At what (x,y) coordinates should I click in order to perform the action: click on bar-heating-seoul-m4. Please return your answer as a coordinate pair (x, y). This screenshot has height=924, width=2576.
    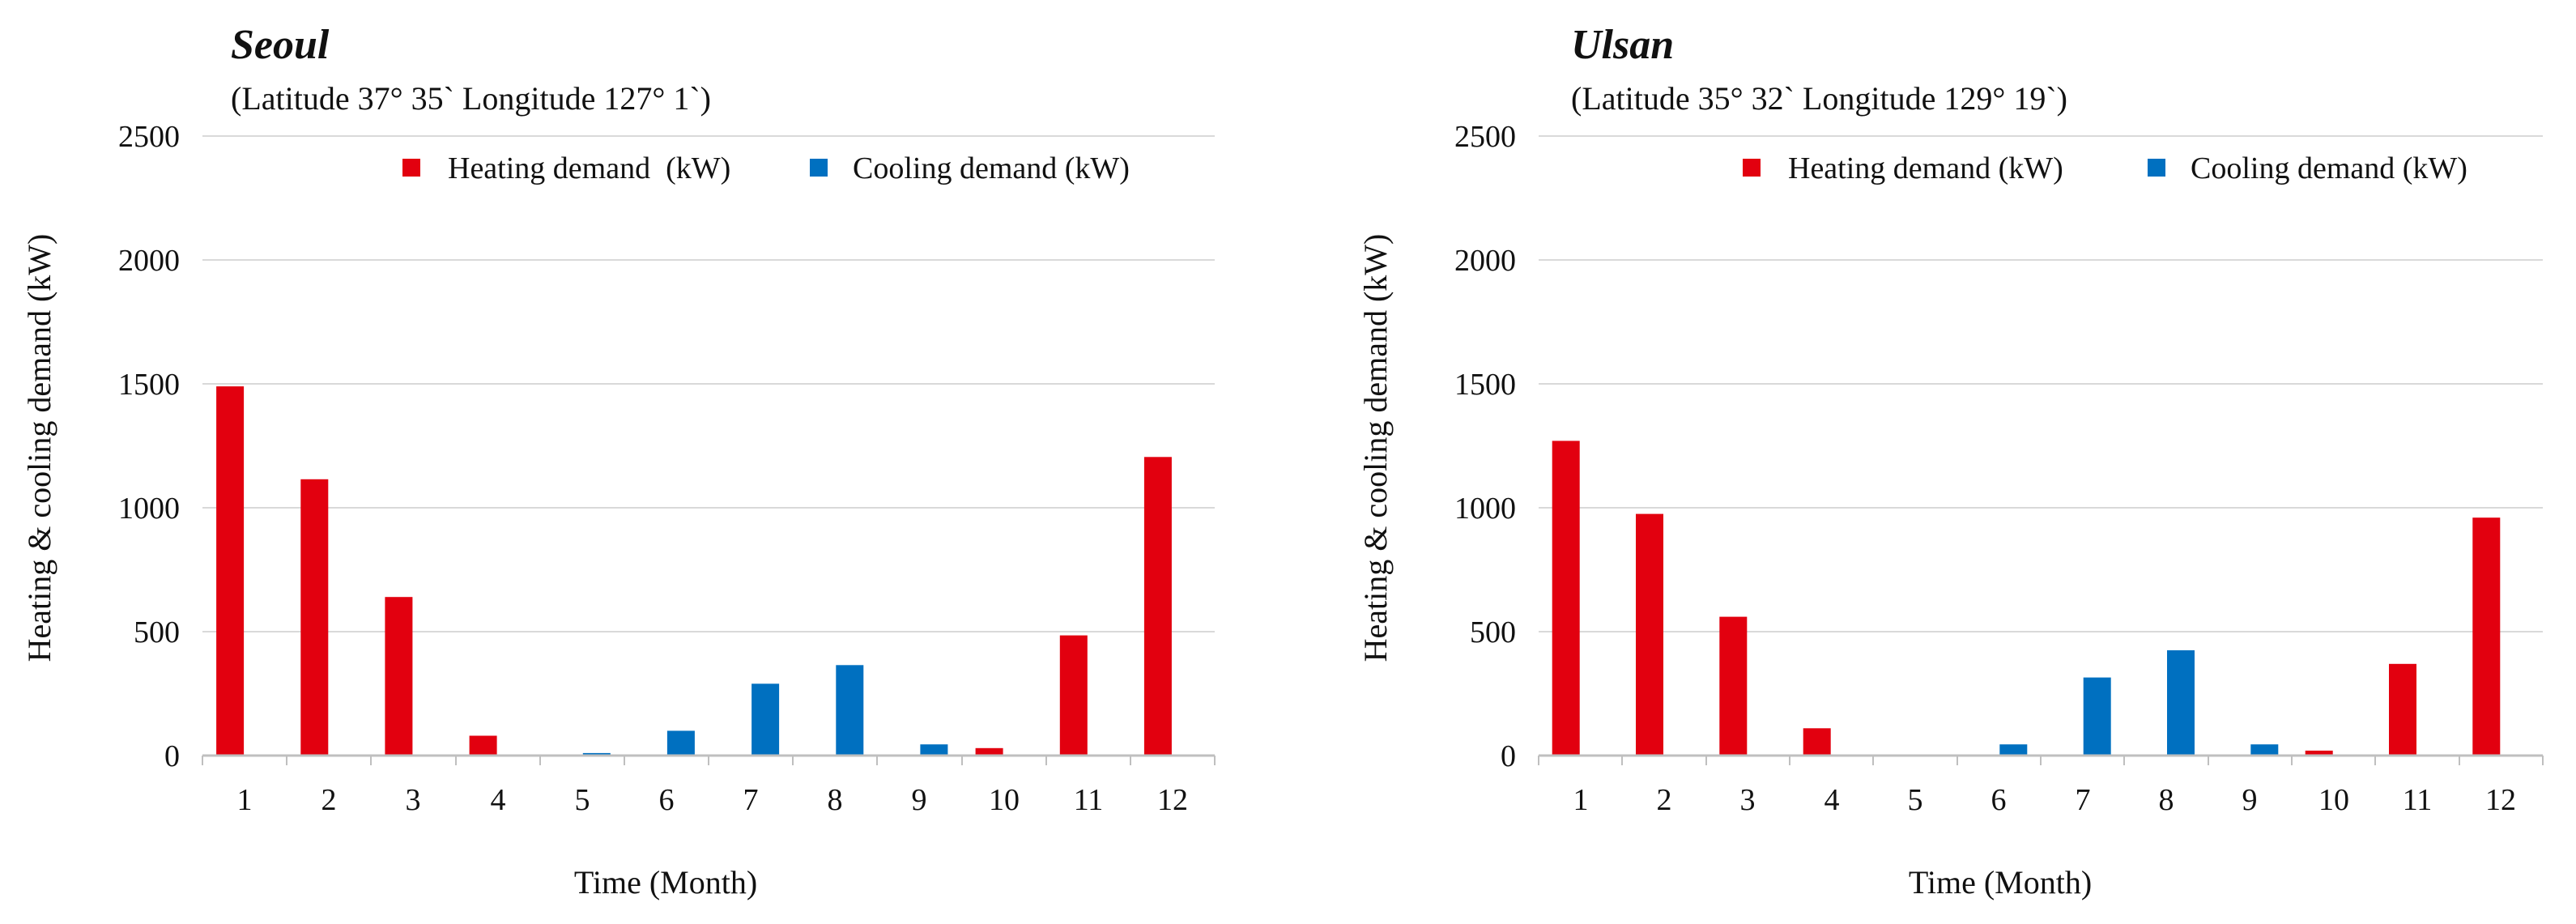
    Looking at the image, I should click on (483, 745).